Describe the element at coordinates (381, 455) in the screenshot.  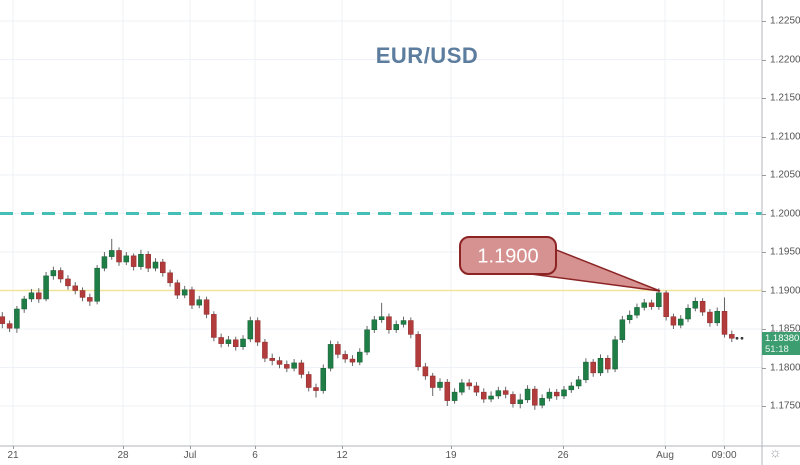
I see `time-axis: 21 28 Jul 6 12 19 26 Aug 09:00` at that location.